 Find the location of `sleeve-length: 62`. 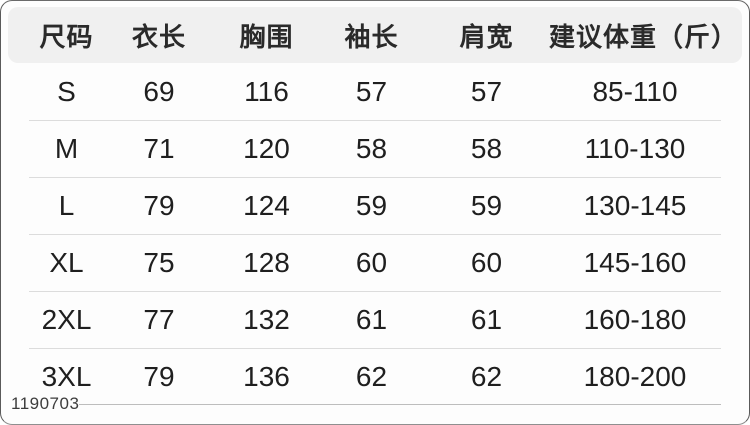

sleeve-length: 62 is located at coordinates (371, 376).